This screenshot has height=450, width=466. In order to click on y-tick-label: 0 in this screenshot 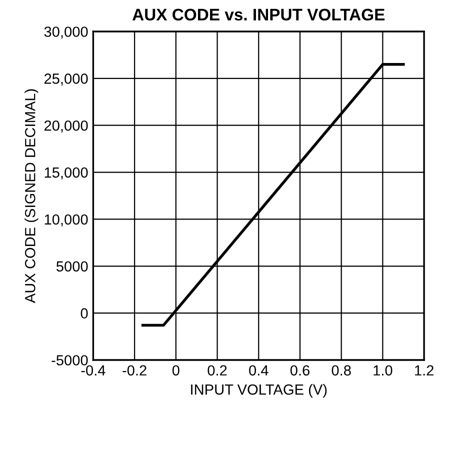, I will do `click(84, 313)`.